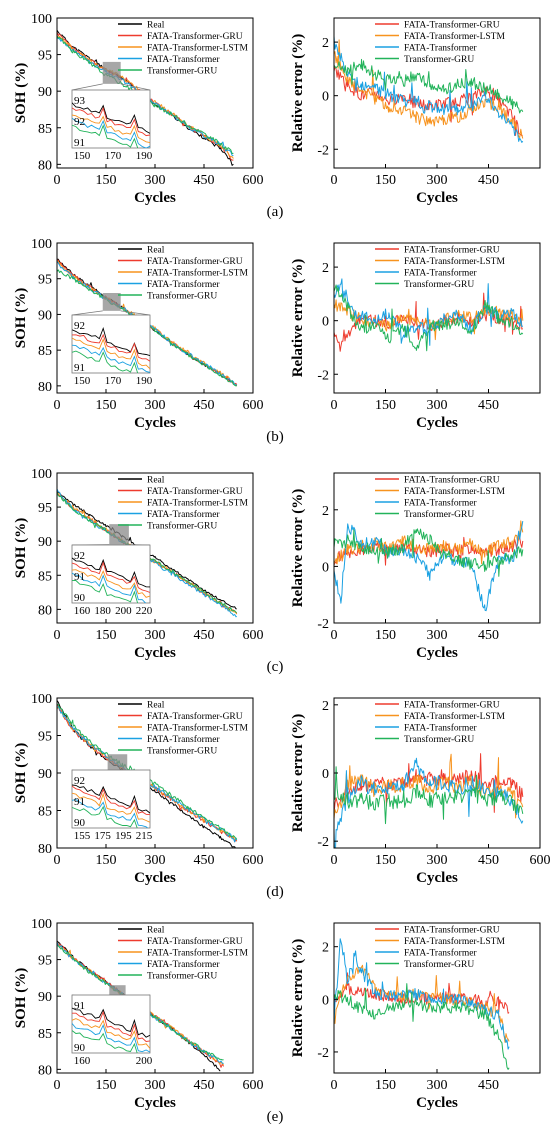 The height and width of the screenshot is (1138, 550). What do you see at coordinates (325, 268) in the screenshot?
I see `error-ytick-label: 2` at bounding box center [325, 268].